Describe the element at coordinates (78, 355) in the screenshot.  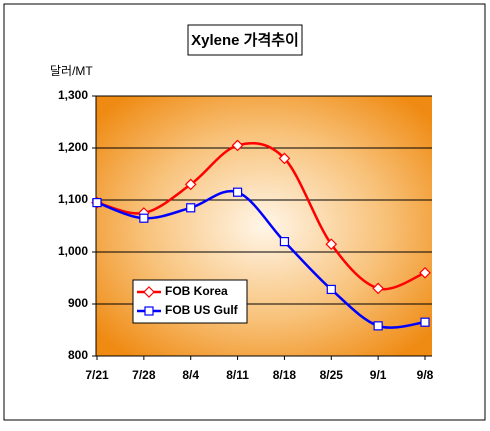
I see `y-tick-label: 800` at that location.